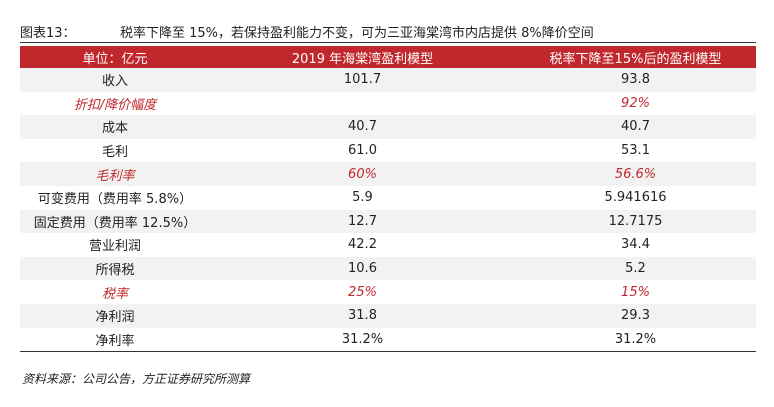  Describe the element at coordinates (362, 315) in the screenshot. I see `cell: 31.8` at that location.